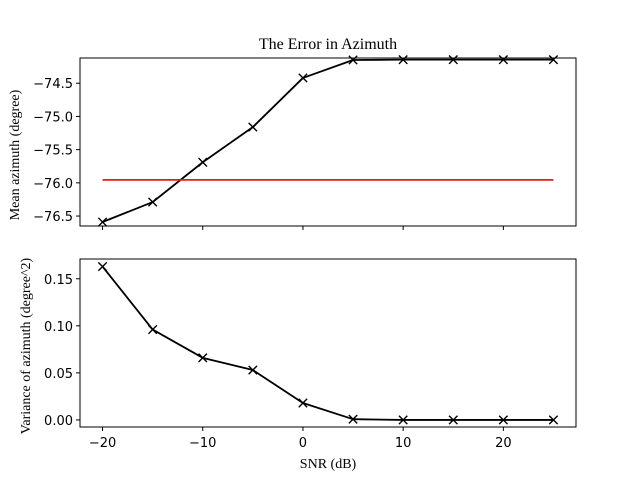 The image size is (640, 480). What do you see at coordinates (303, 443) in the screenshot?
I see `bottom-x-tick-label: 0` at bounding box center [303, 443].